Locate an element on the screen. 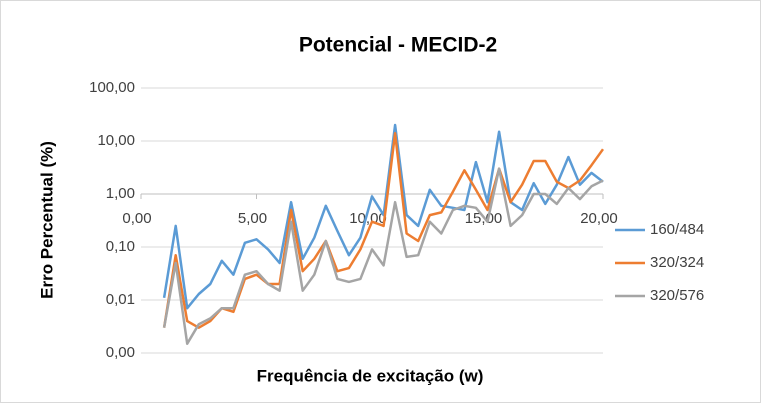 This screenshot has width=768, height=408. chart-title: Potencial - MECID-2 is located at coordinates (398, 45).